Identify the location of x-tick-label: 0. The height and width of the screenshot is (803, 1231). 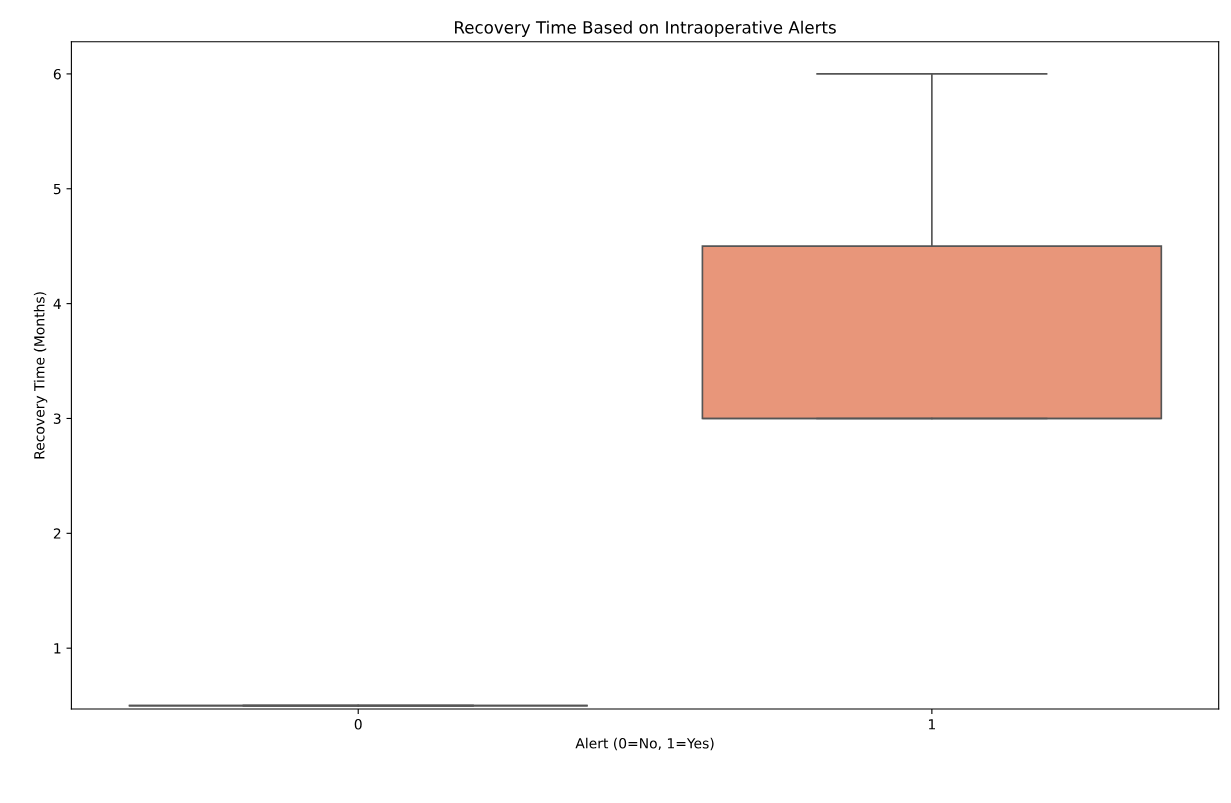
(358, 724).